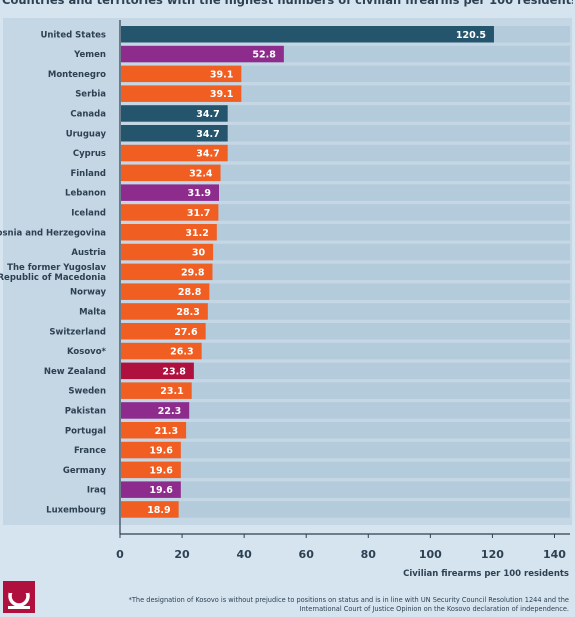 Image resolution: width=575 pixels, height=617 pixels. I want to click on x-tick-label: 100, so click(430, 554).